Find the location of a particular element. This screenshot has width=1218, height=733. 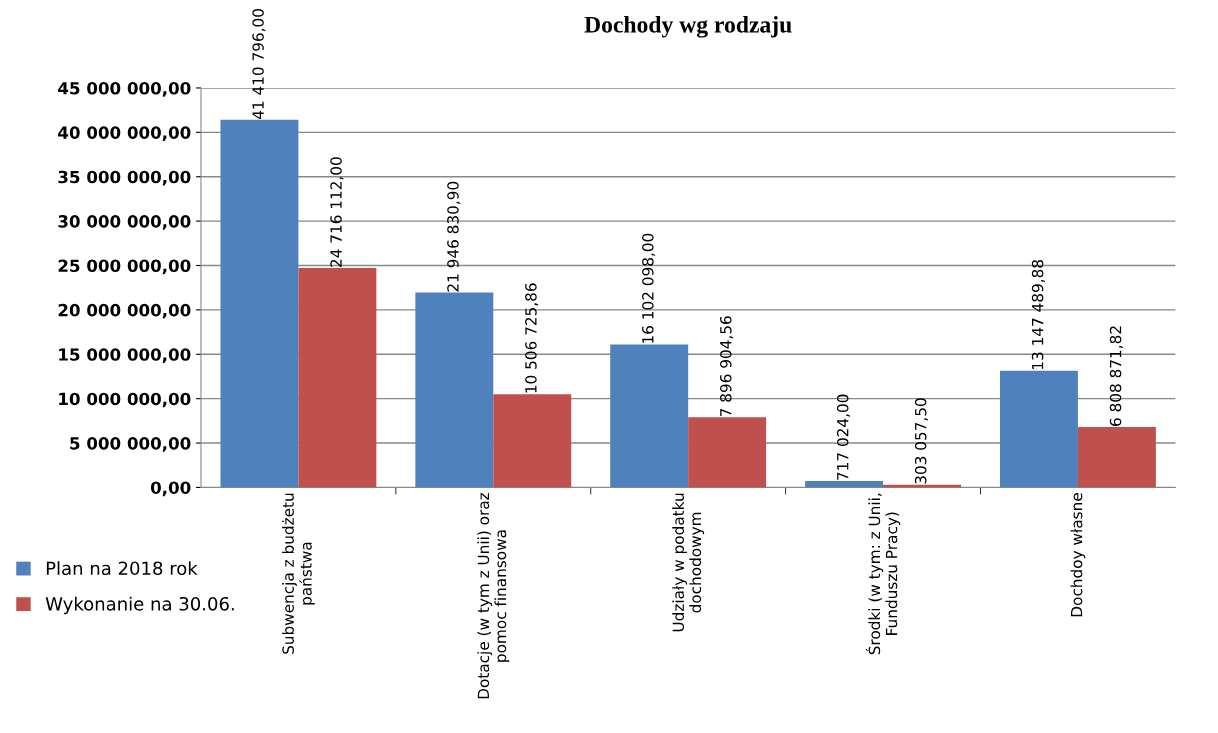

y-tick-label: 45 000 000,00 is located at coordinates (124, 89).